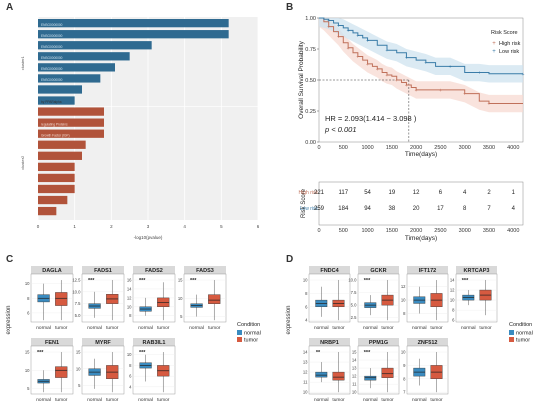  I want to click on risk-table-xtick: 2500, so click(440, 231).